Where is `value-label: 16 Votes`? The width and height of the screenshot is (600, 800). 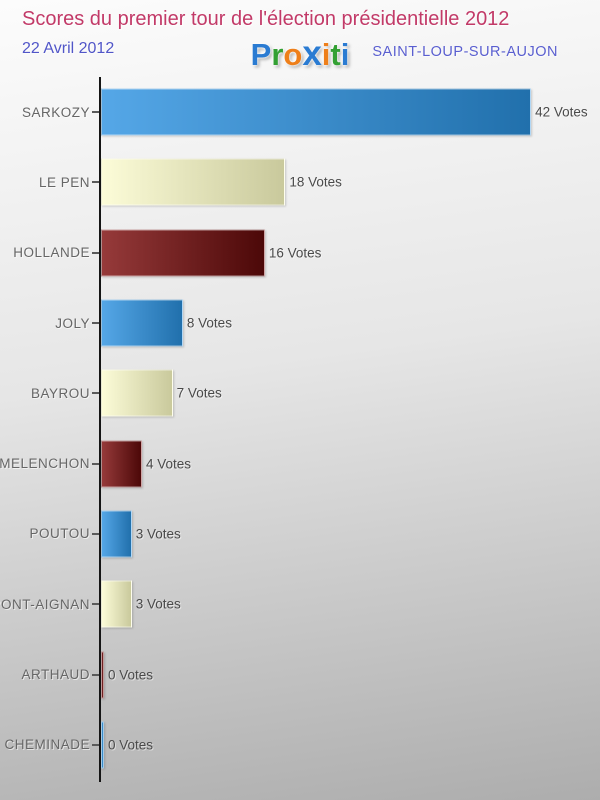 value-label: 16 Votes is located at coordinates (295, 253).